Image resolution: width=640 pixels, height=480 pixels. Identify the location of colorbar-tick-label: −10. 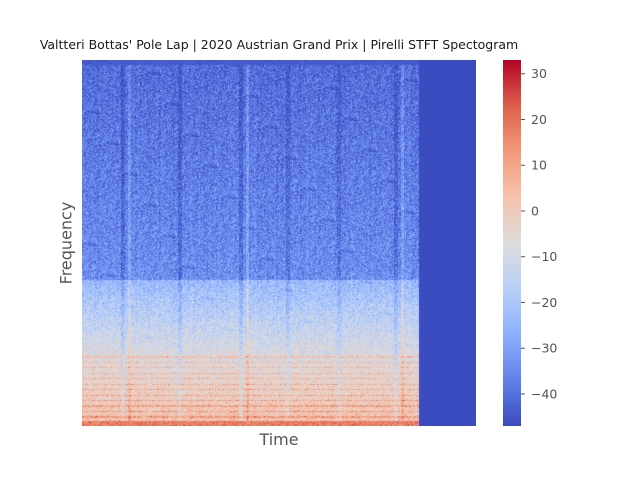
(544, 256).